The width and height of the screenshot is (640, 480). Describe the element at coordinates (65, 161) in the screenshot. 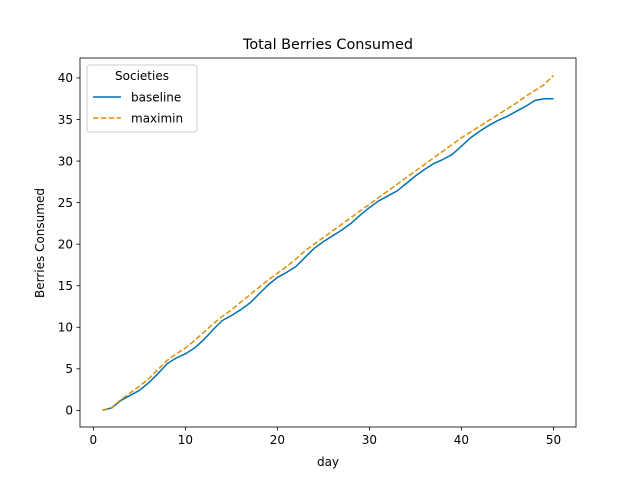

I see `y-tick-label: 30` at that location.